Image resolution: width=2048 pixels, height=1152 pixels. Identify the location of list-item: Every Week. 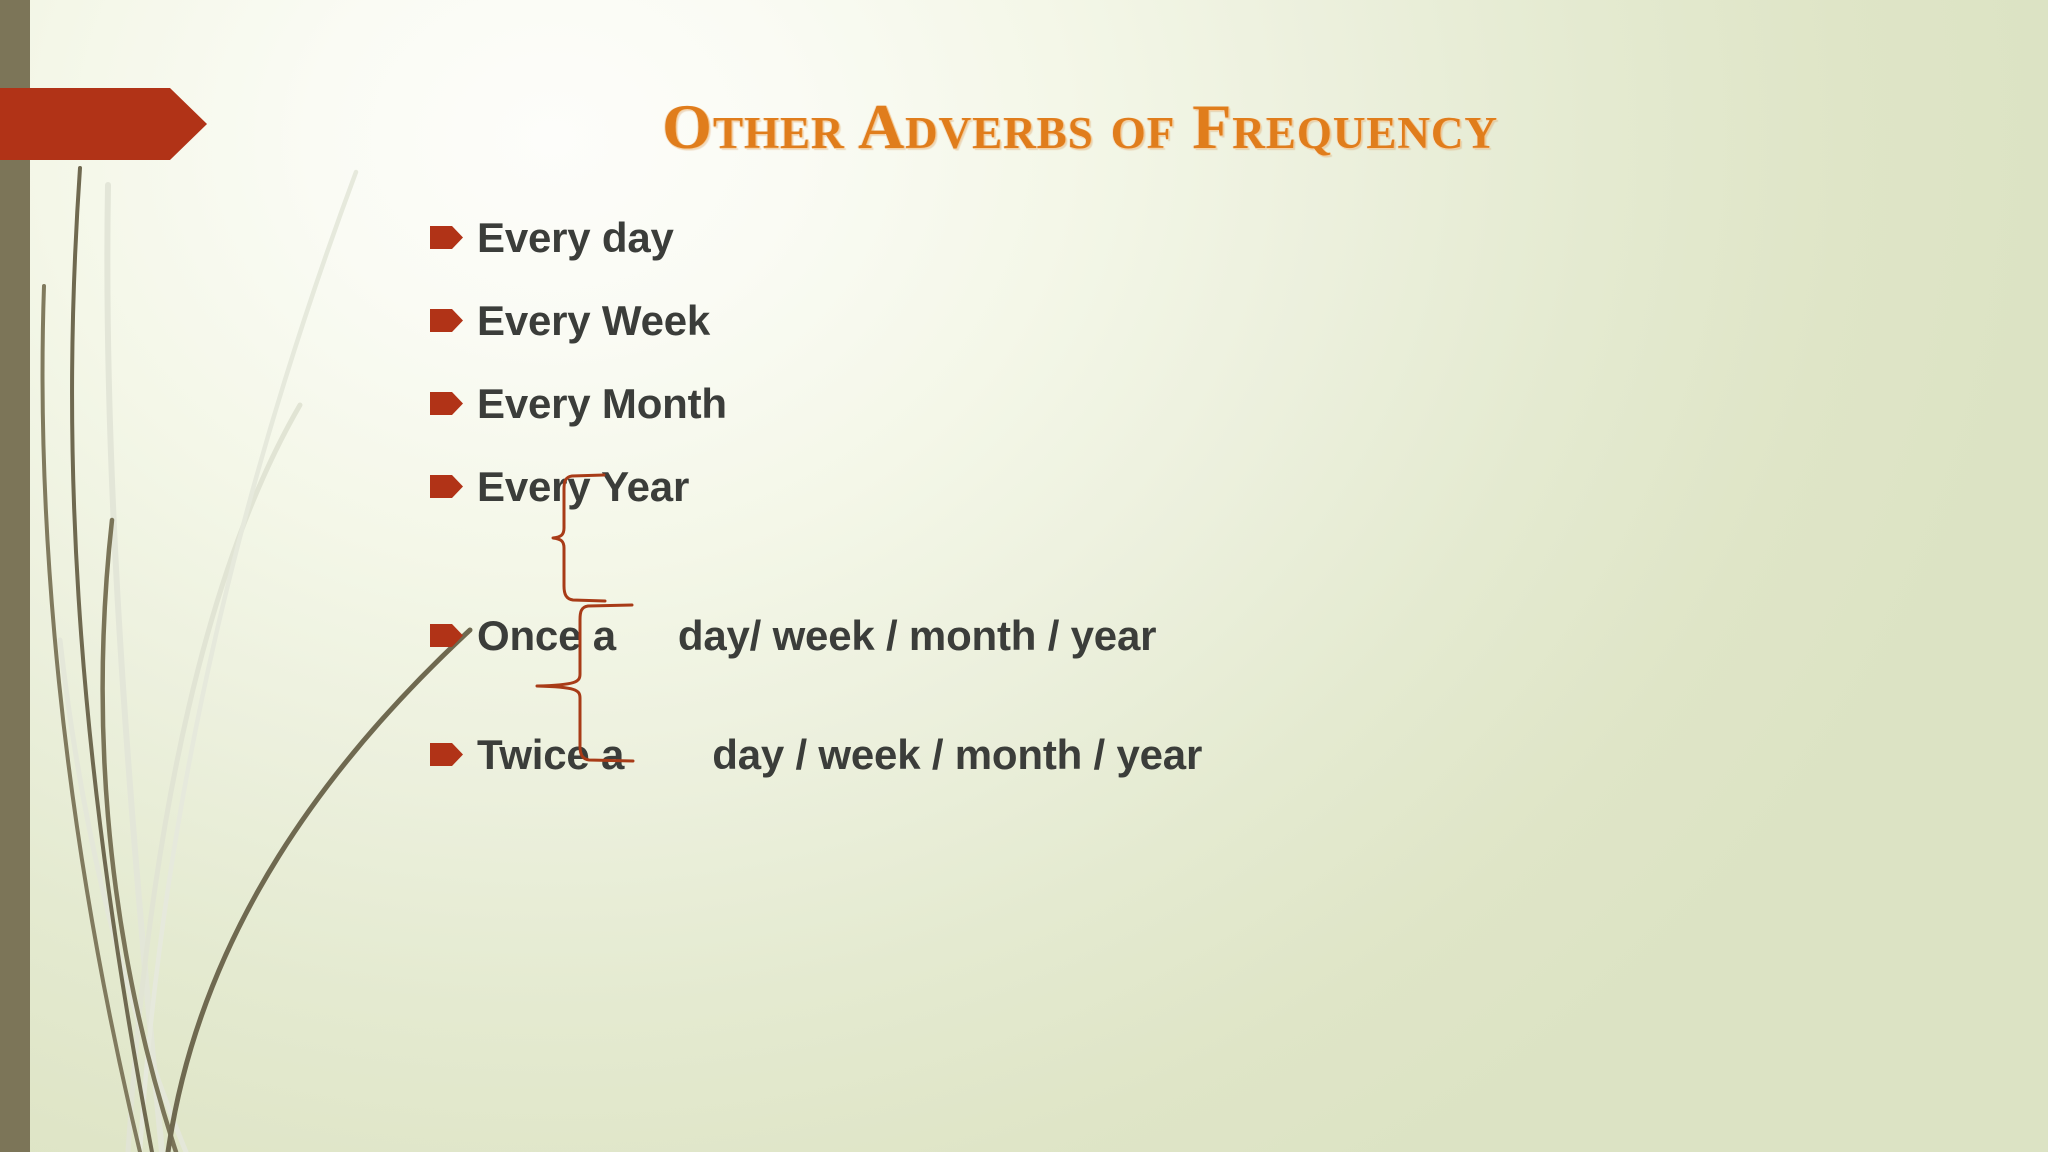
(1180, 320).